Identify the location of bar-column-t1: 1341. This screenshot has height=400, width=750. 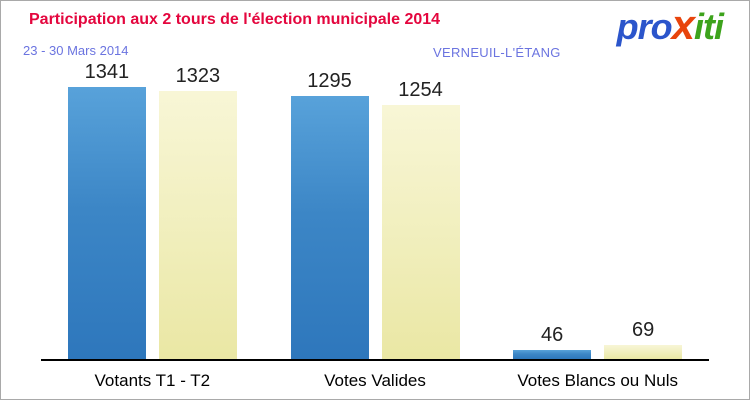
(106, 210).